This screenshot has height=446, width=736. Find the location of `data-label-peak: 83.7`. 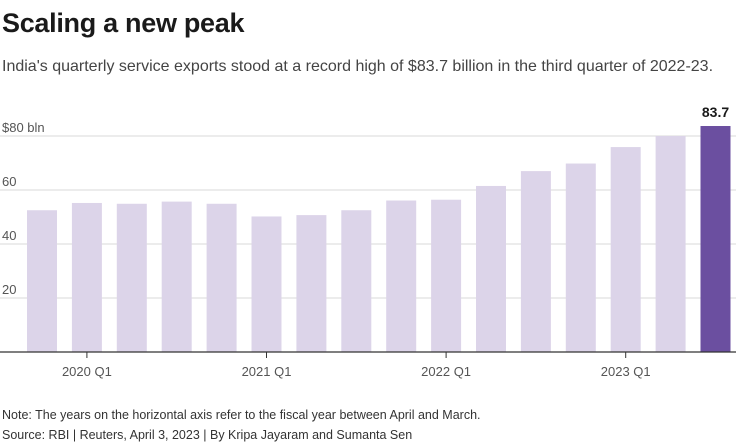

data-label-peak: 83.7 is located at coordinates (715, 112).